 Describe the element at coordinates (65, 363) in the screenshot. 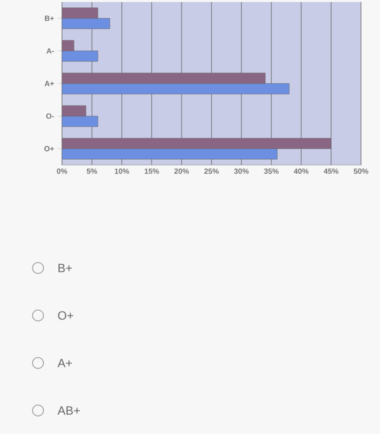

I see `text: A+` at that location.